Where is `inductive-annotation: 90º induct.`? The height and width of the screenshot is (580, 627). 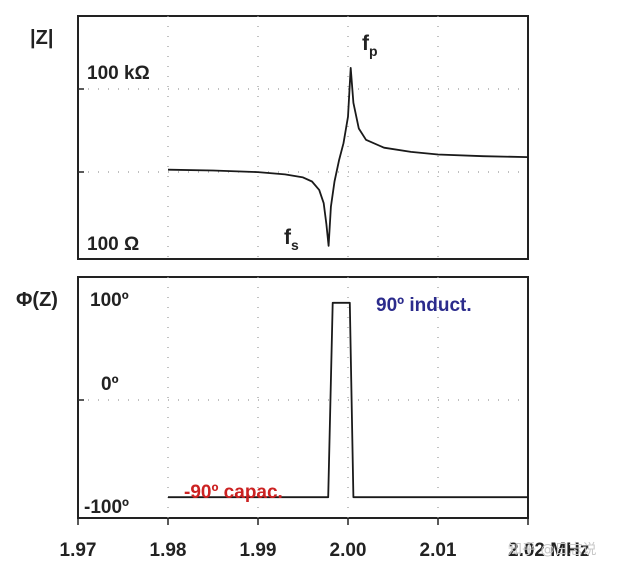 inductive-annotation: 90º induct. is located at coordinates (424, 305).